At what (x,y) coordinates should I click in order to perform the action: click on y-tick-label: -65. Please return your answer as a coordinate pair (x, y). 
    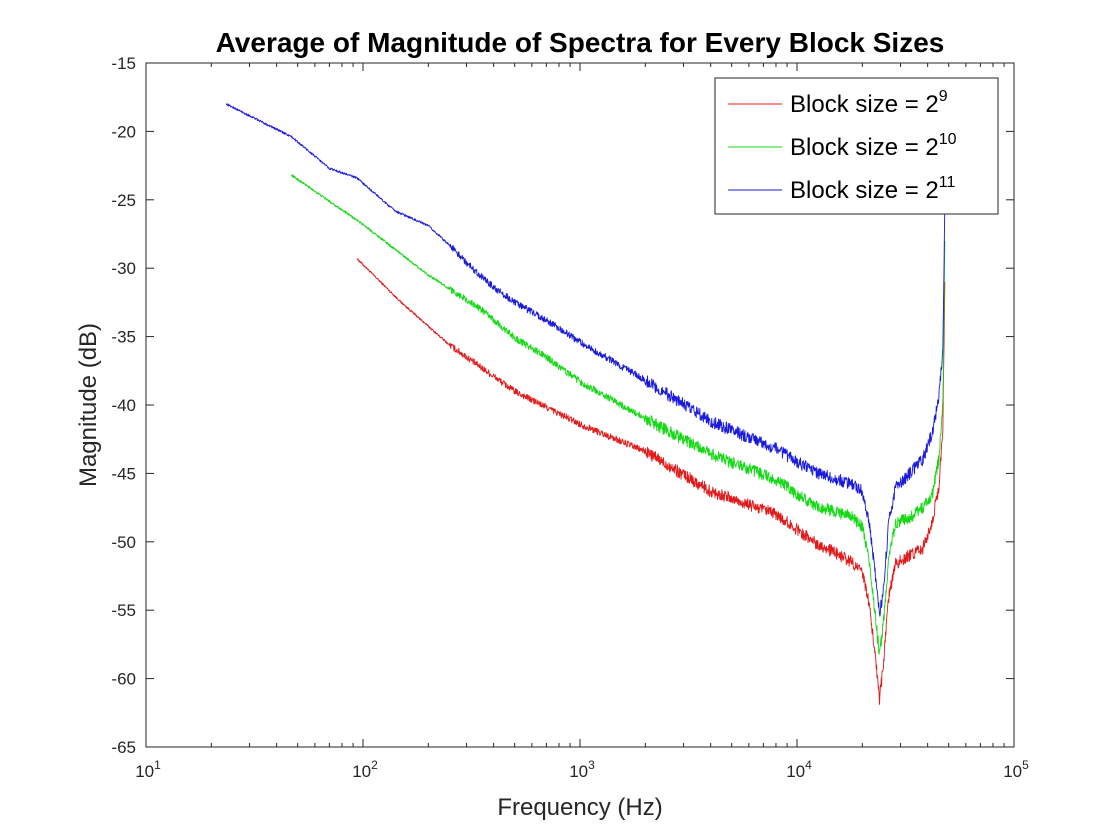
    Looking at the image, I should click on (123, 747).